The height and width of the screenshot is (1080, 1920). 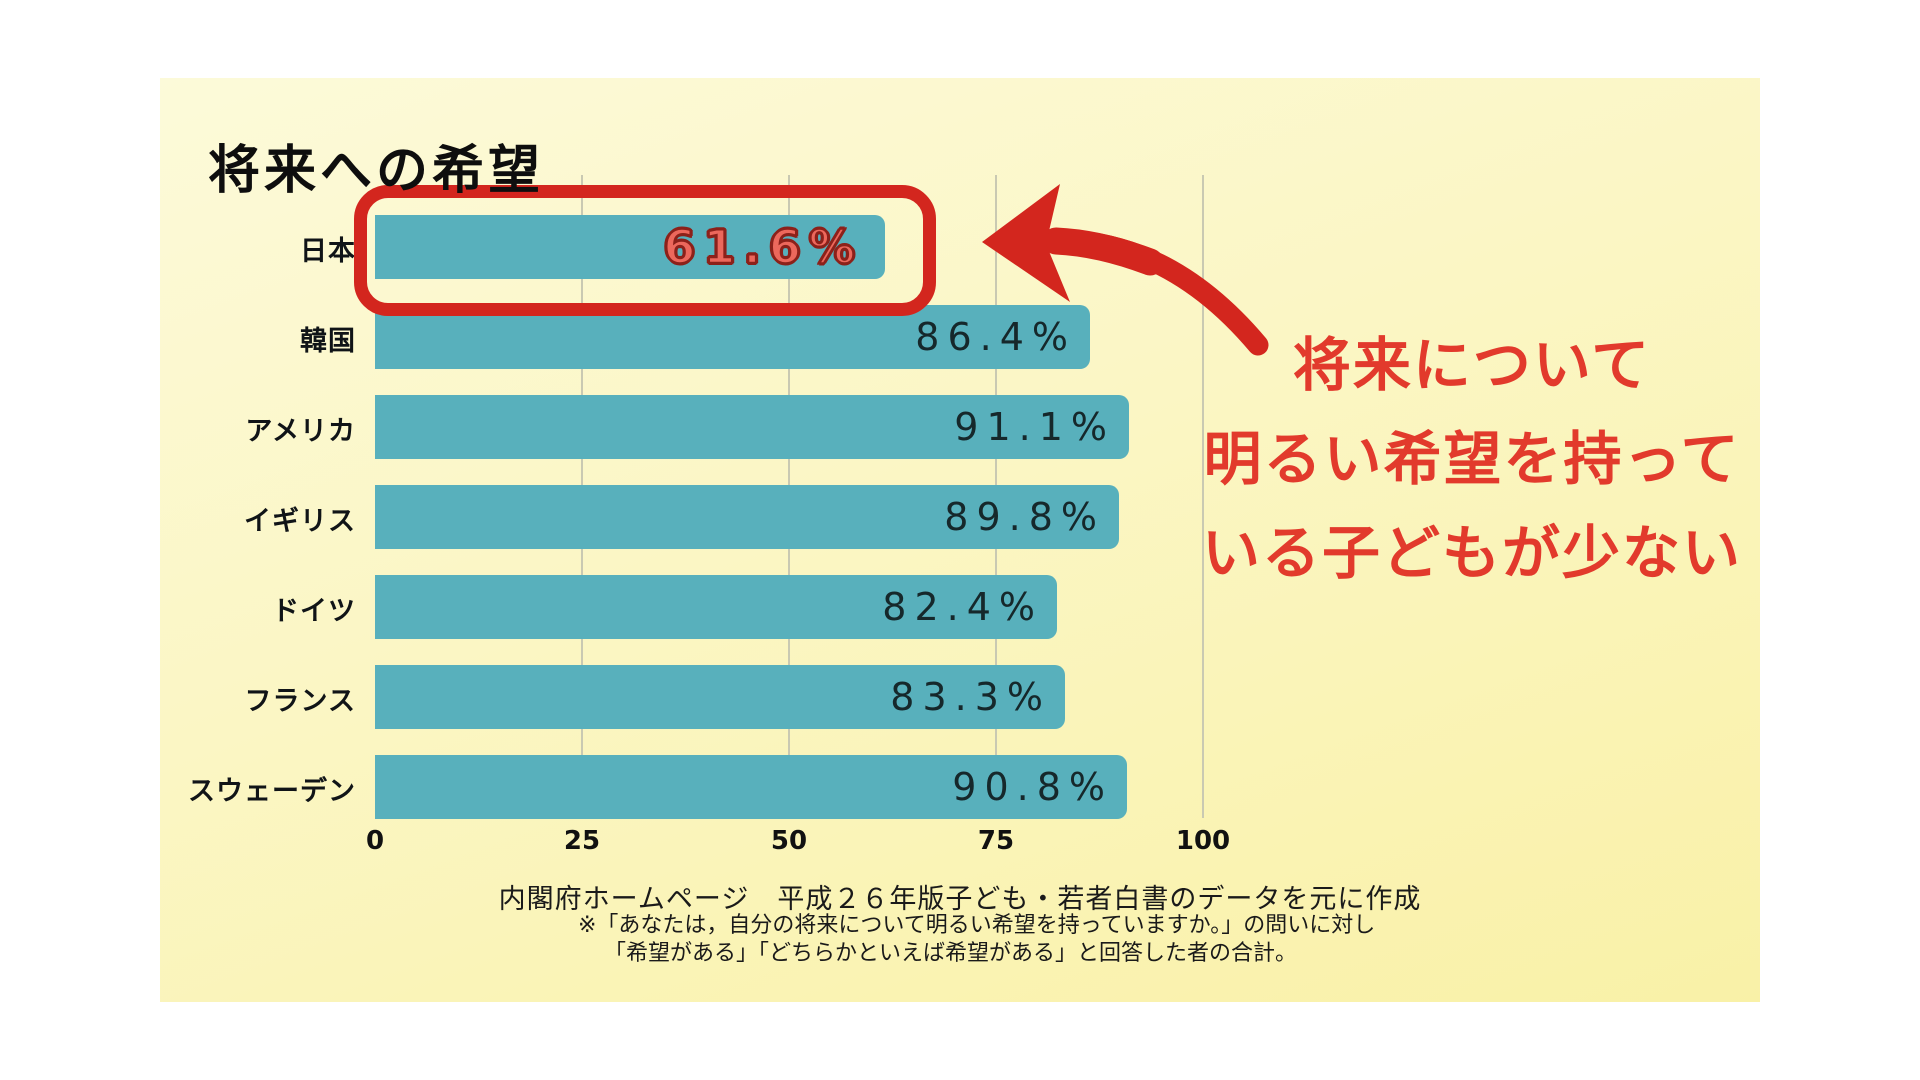 What do you see at coordinates (716, 607) in the screenshot?
I see `bar: 82.4%` at bounding box center [716, 607].